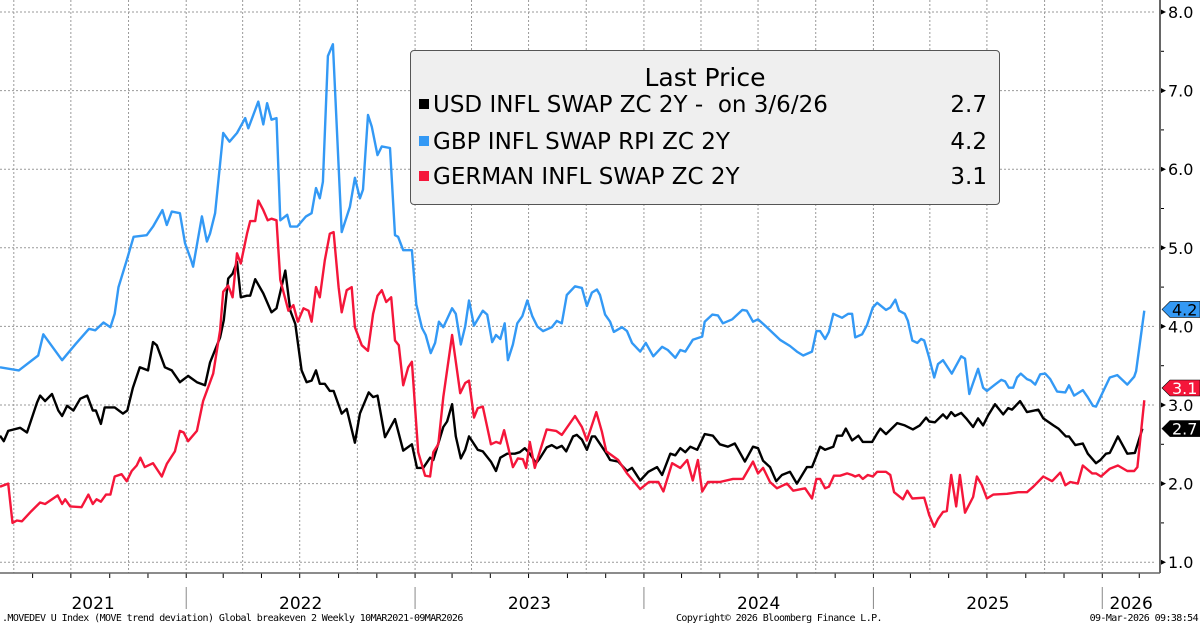  Describe the element at coordinates (300, 604) in the screenshot. I see `x-tick-label: 2022` at that location.